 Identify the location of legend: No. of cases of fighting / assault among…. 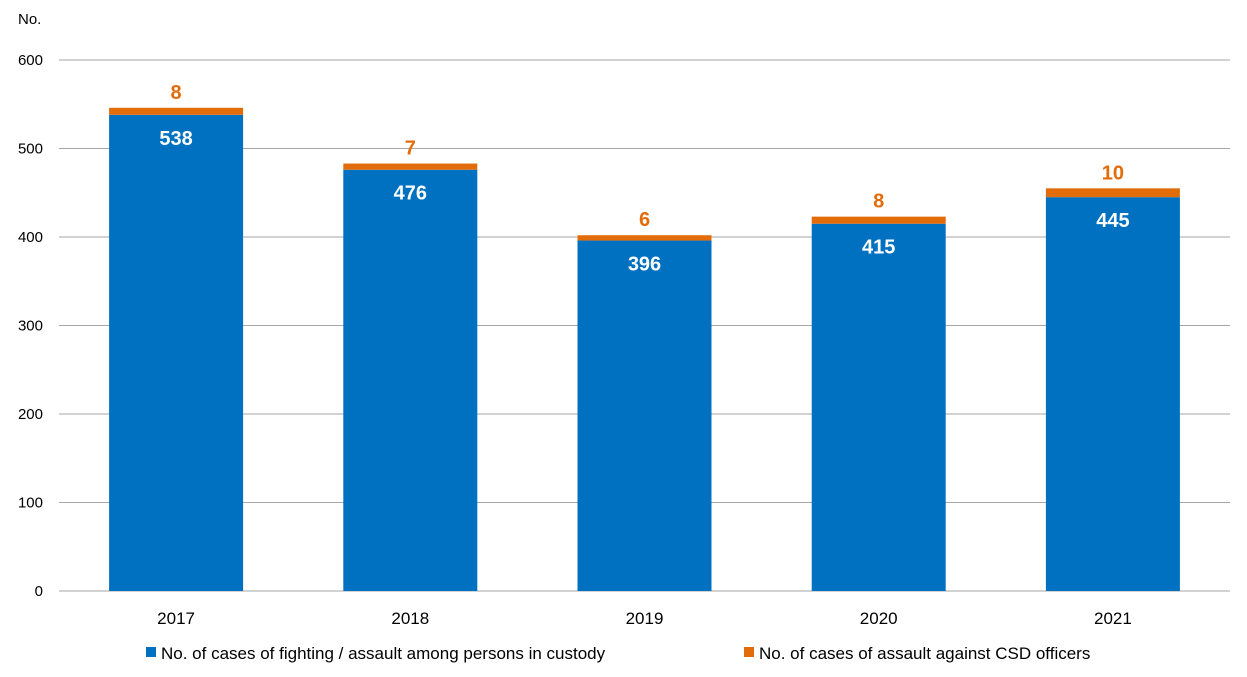
(618, 653).